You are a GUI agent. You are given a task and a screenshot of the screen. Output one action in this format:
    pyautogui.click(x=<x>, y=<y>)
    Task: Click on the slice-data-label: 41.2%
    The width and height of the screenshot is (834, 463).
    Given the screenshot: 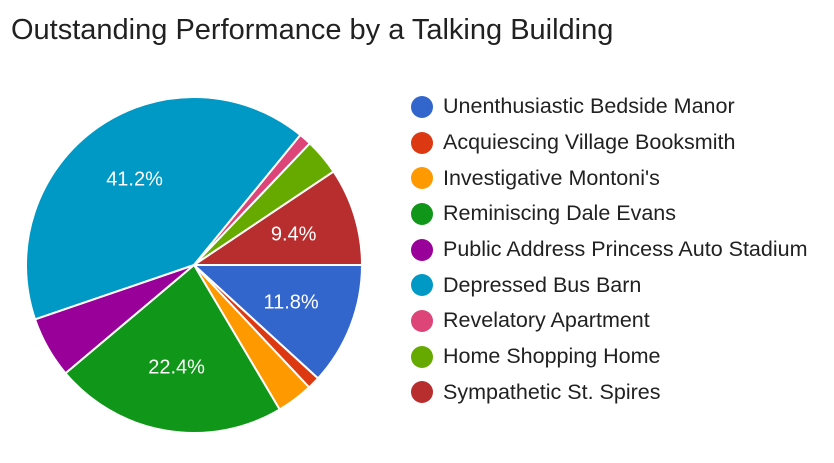 What is the action you would take?
    pyautogui.click(x=134, y=179)
    